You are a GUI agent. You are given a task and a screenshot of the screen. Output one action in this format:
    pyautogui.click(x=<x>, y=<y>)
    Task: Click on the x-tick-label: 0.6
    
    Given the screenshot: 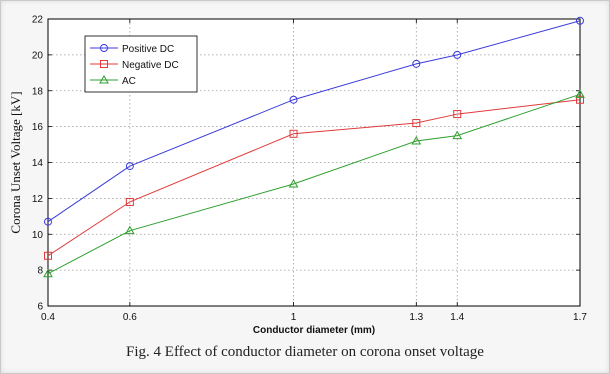 What is the action you would take?
    pyautogui.click(x=130, y=317)
    